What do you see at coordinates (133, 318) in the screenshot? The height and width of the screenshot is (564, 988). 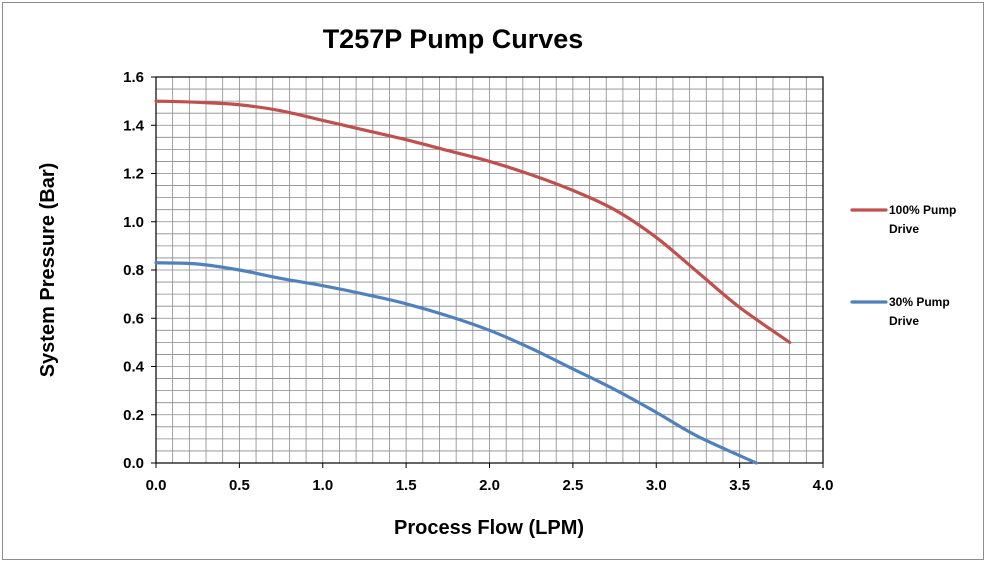 I see `y-tick-label: 0.6` at bounding box center [133, 318].